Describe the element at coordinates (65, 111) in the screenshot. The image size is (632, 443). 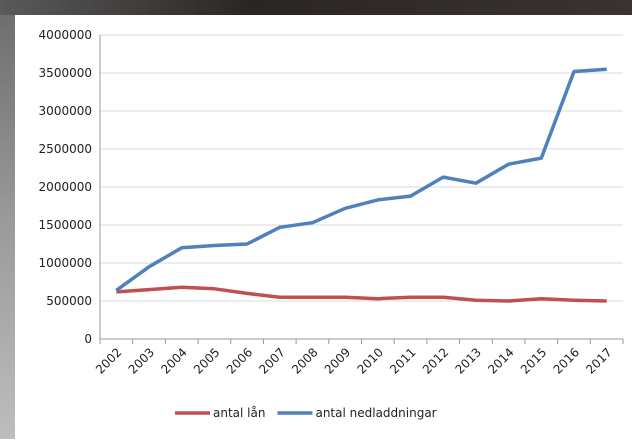
I see `y-tick-label: 3000000` at that location.